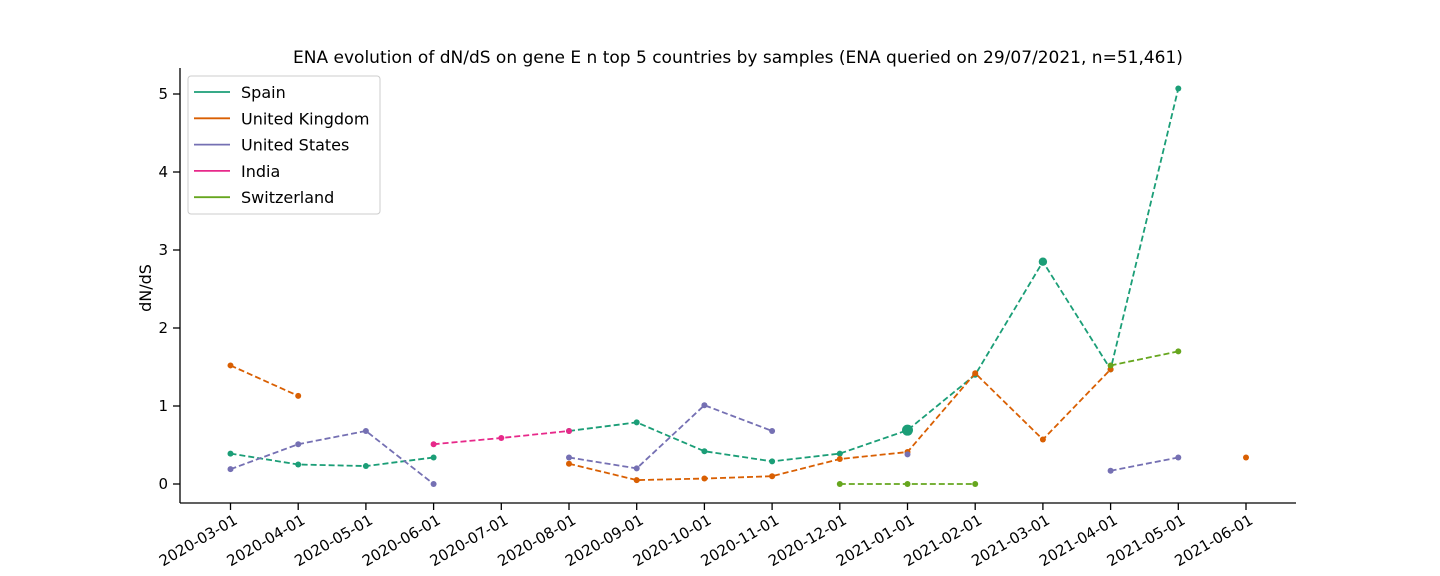  What do you see at coordinates (263, 92) in the screenshot?
I see `legend-entry: Spain` at bounding box center [263, 92].